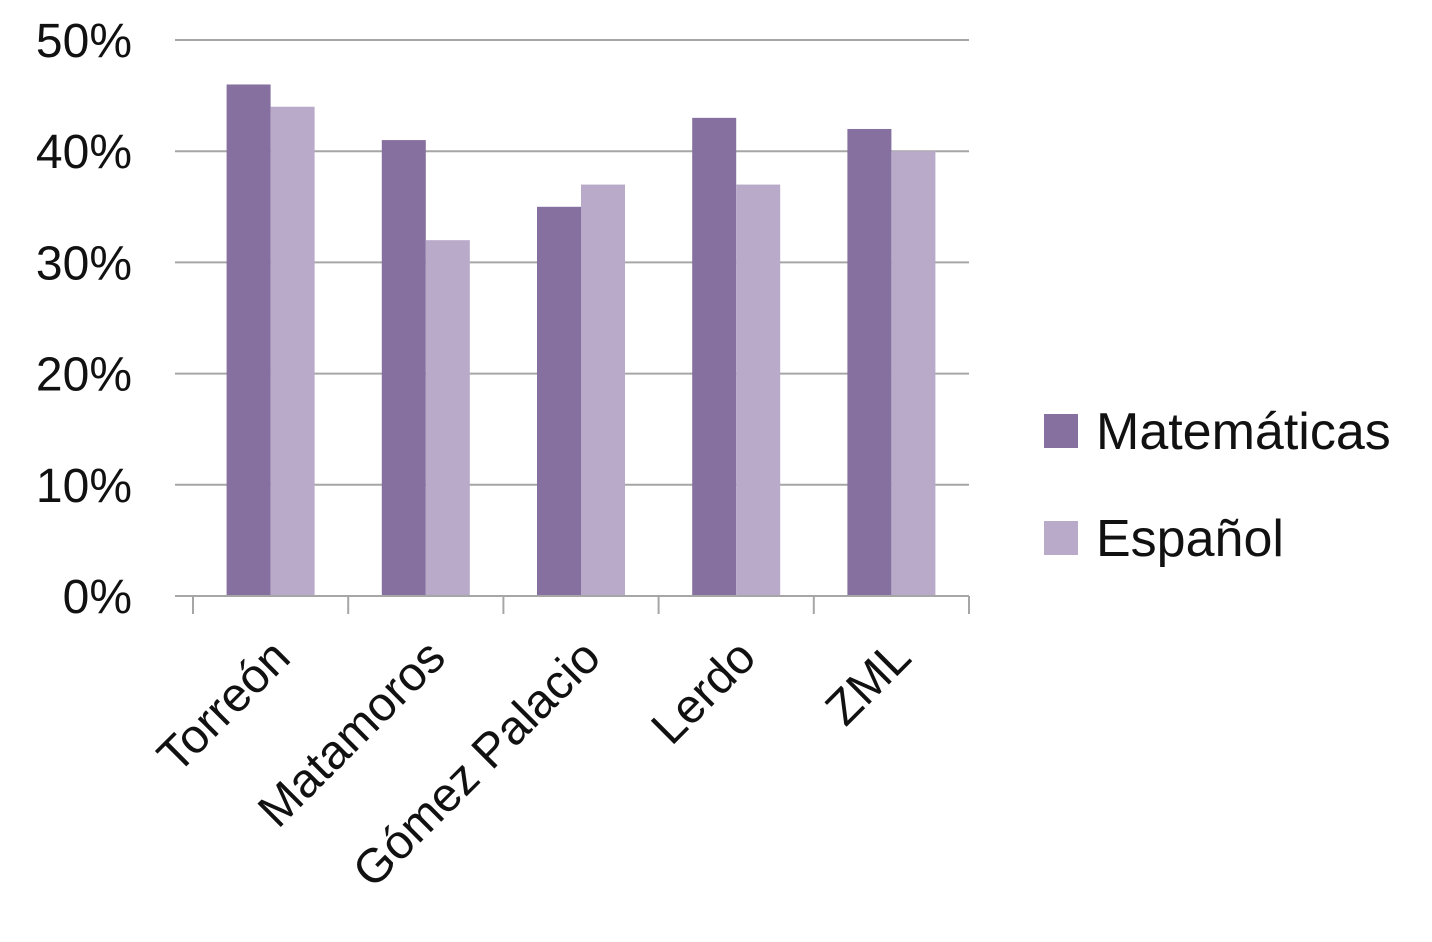 This screenshot has height=942, width=1432. I want to click on x-tick-label: Lerdo, so click(704, 692).